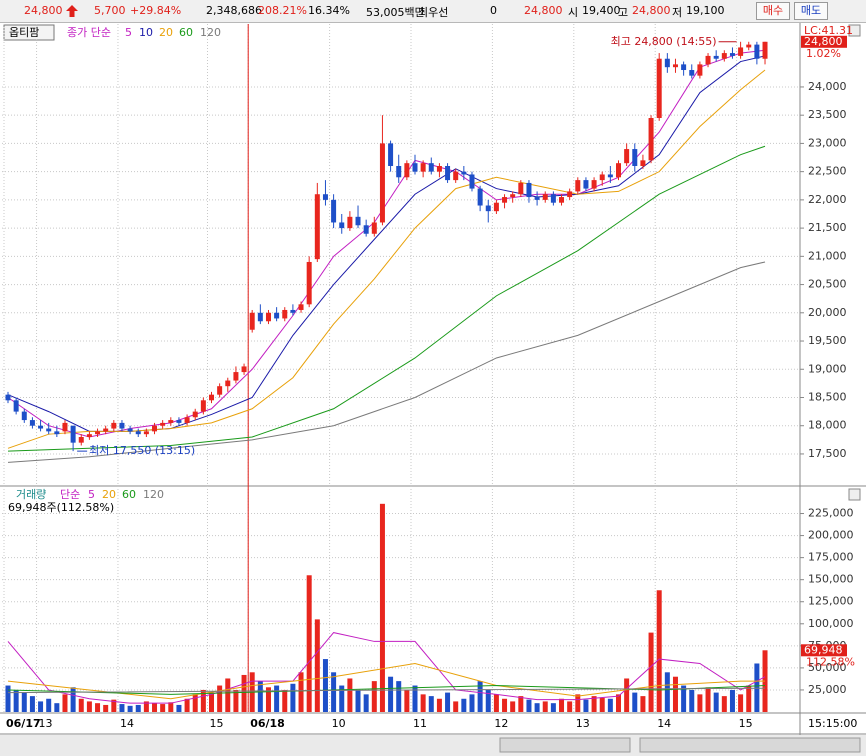  I want to click on volume-ratio: 208.21%, so click(282, 10).